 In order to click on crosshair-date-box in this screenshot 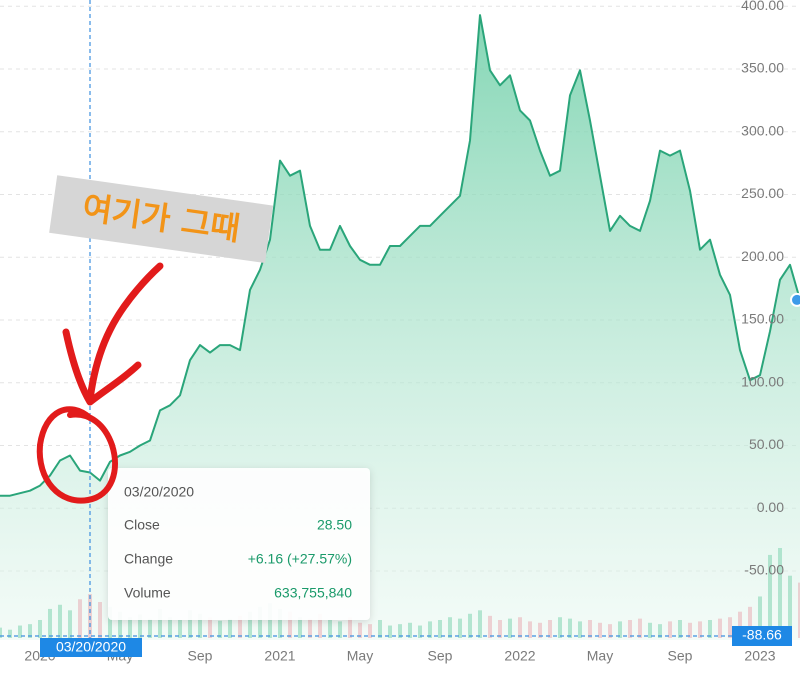, I will do `click(91, 647)`.